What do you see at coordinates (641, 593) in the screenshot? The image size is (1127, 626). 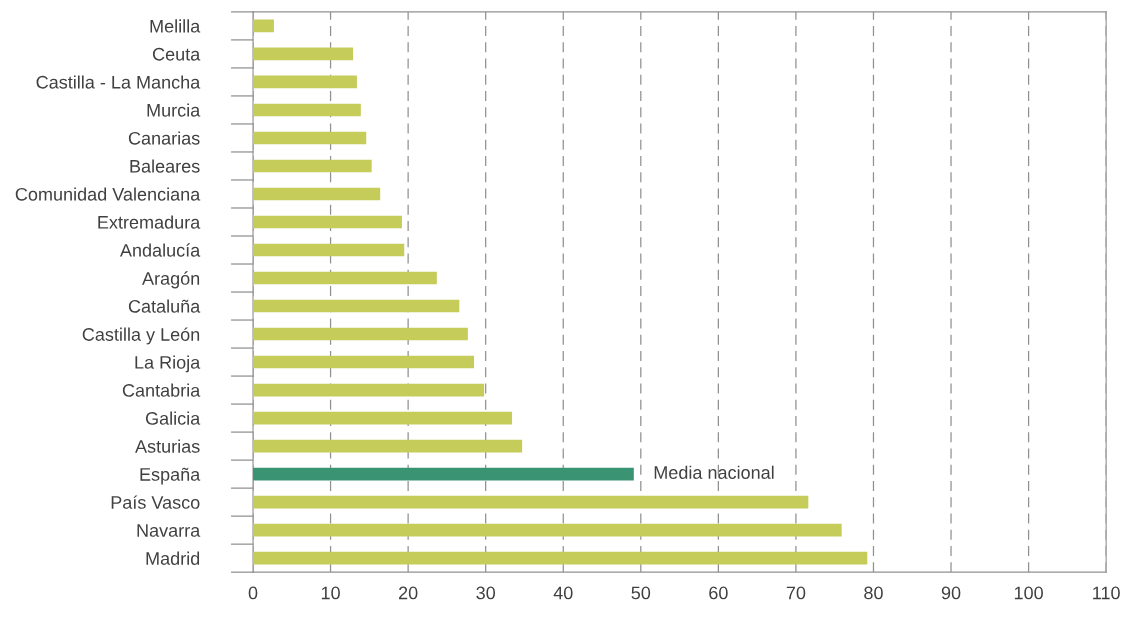 I see `x-tick-label: 50` at bounding box center [641, 593].